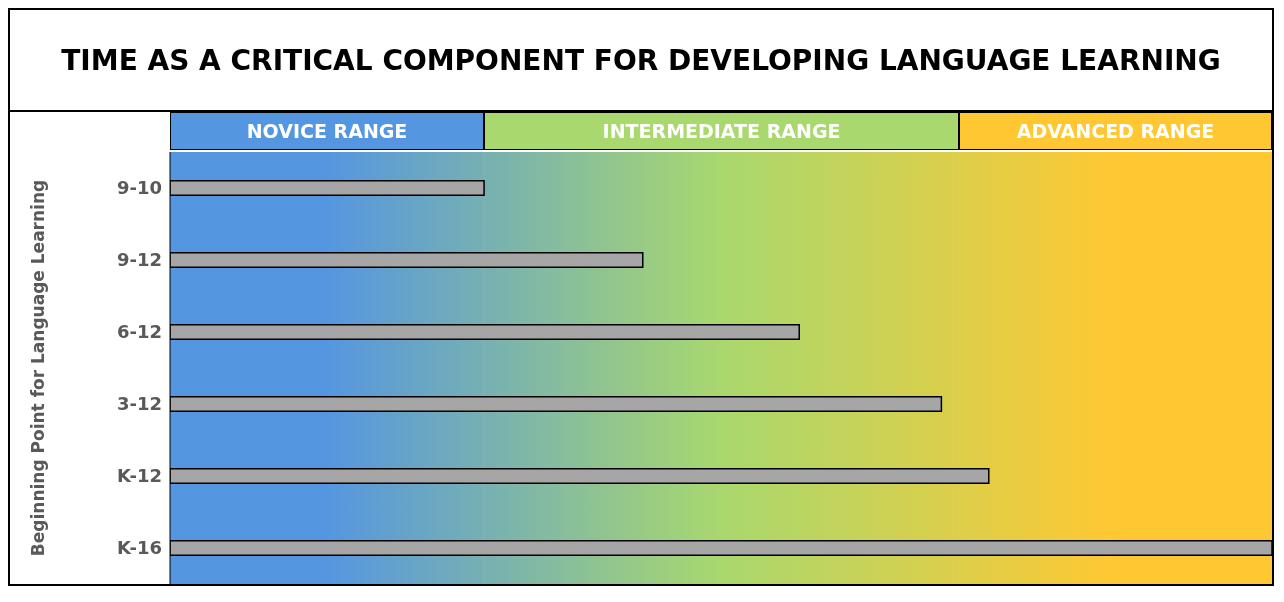 This screenshot has height=602, width=1284. Describe the element at coordinates (139, 332) in the screenshot. I see `y-tick-label: 6-12` at that location.